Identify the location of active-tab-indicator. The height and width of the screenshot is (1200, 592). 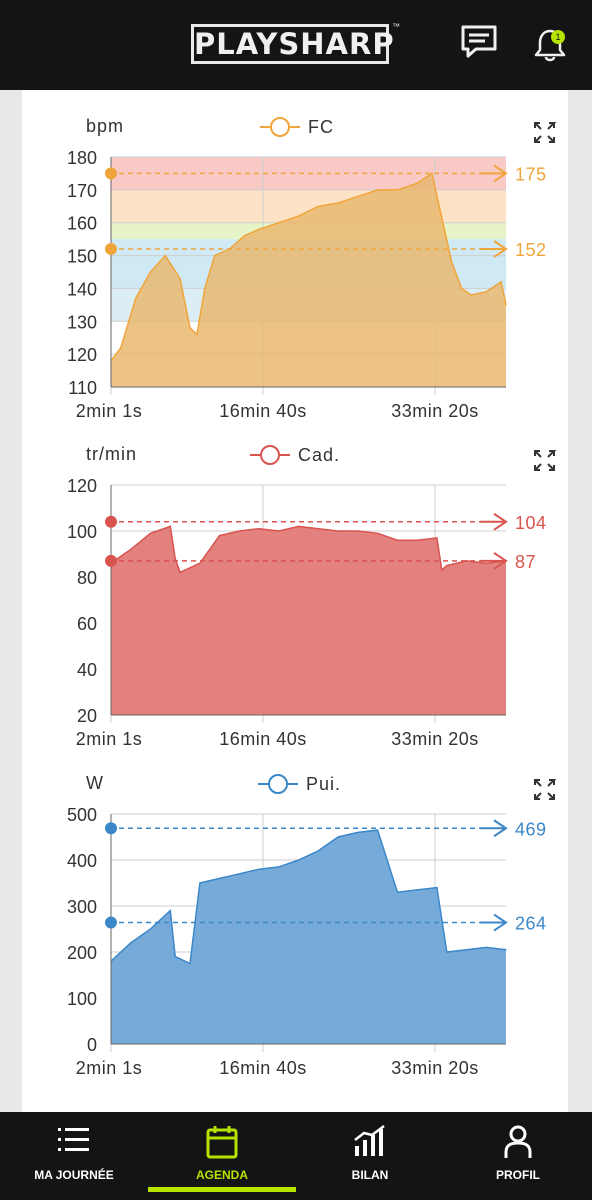
(222, 1189).